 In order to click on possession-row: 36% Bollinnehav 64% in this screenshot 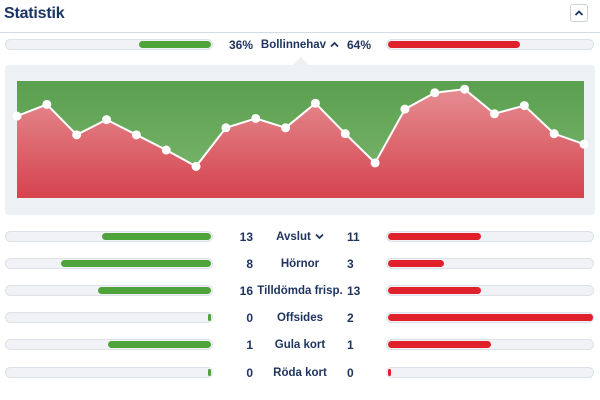, I will do `click(300, 45)`.